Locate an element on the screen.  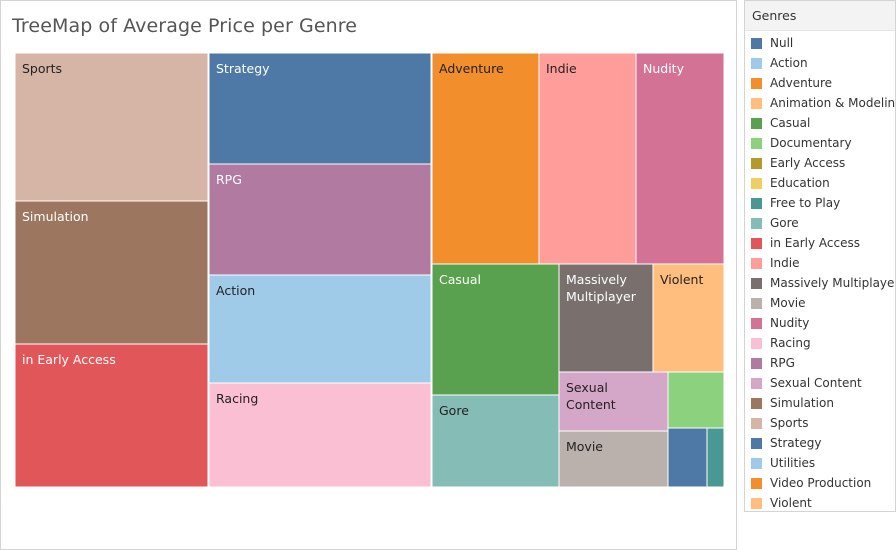
legend-item: Sexual Content is located at coordinates (820, 383).